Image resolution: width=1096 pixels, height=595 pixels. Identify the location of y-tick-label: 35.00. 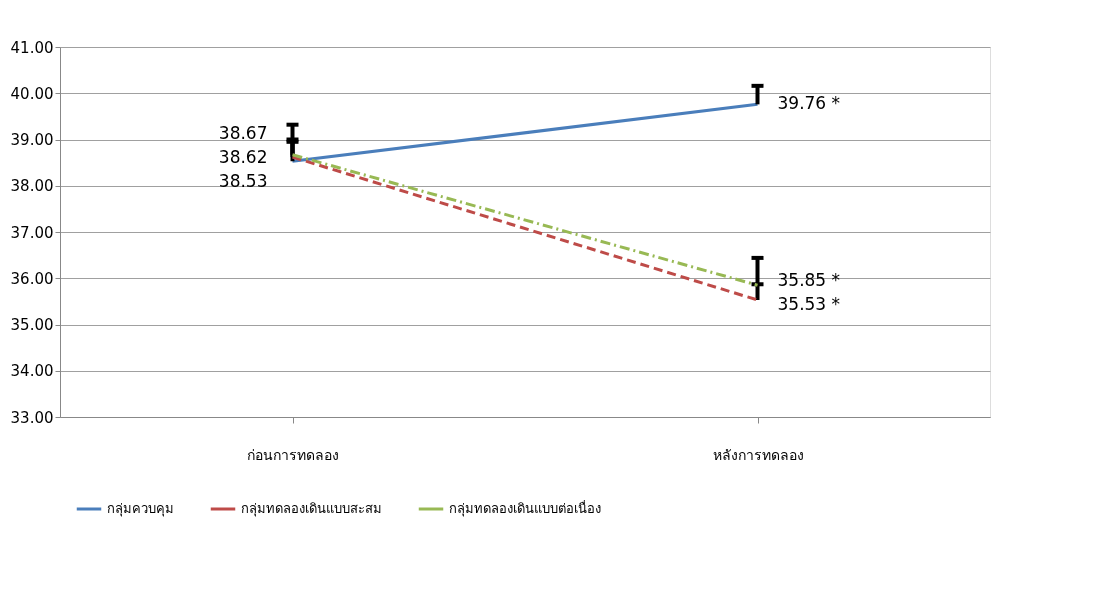
(32, 325).